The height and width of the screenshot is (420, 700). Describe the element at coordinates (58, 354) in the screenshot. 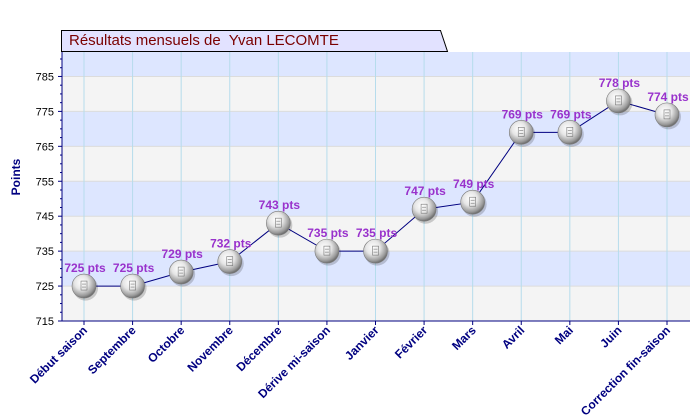

I see `x-tick-label: Début saison` at that location.